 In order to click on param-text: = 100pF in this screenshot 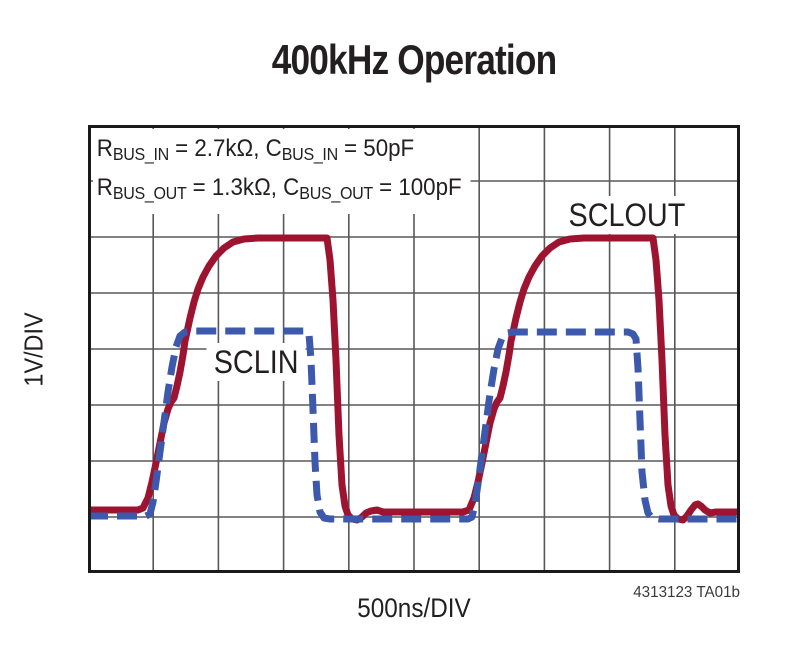, I will do `click(417, 187)`.